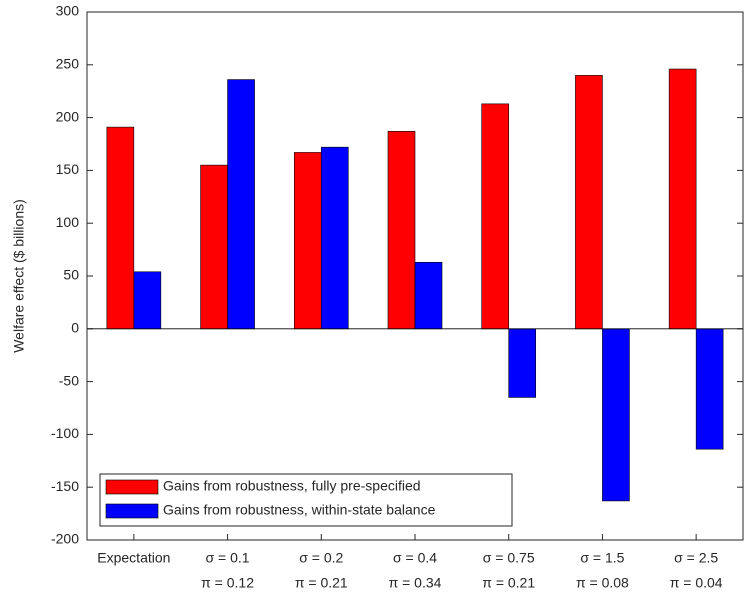  Describe the element at coordinates (228, 558) in the screenshot. I see `x-tick-label: σ = 0.1` at that location.